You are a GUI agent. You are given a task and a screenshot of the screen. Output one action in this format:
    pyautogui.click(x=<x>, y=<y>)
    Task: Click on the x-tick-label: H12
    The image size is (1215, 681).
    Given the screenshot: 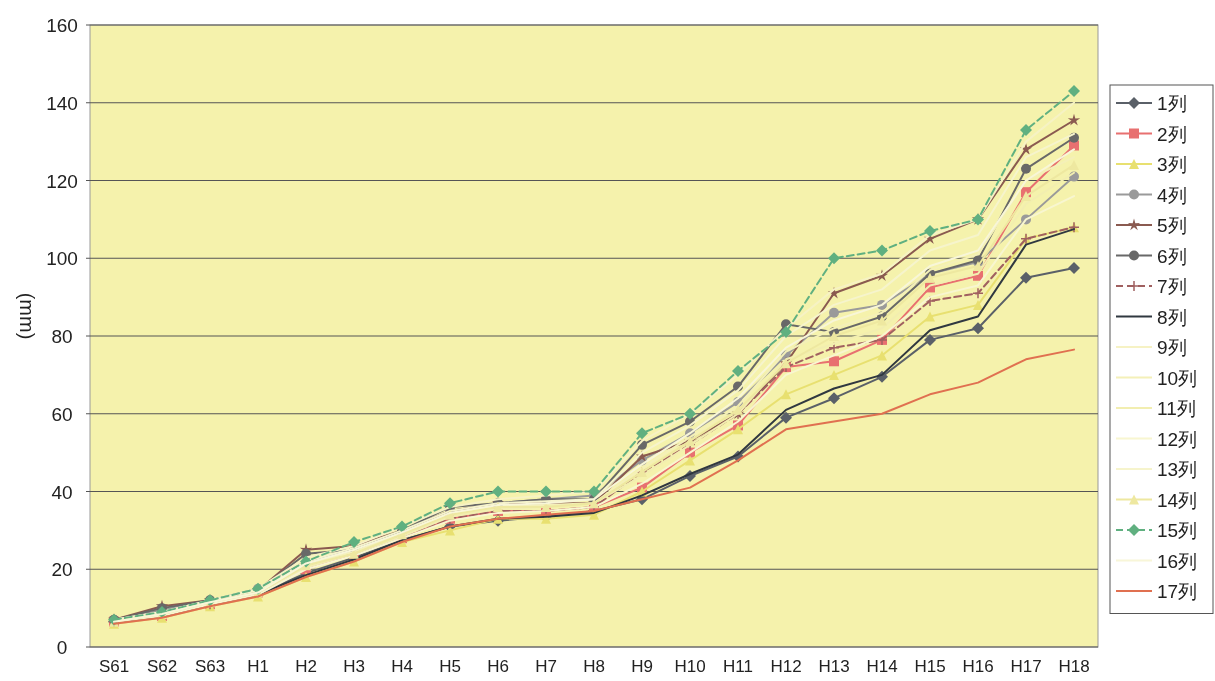 What is the action you would take?
    pyautogui.click(x=786, y=666)
    